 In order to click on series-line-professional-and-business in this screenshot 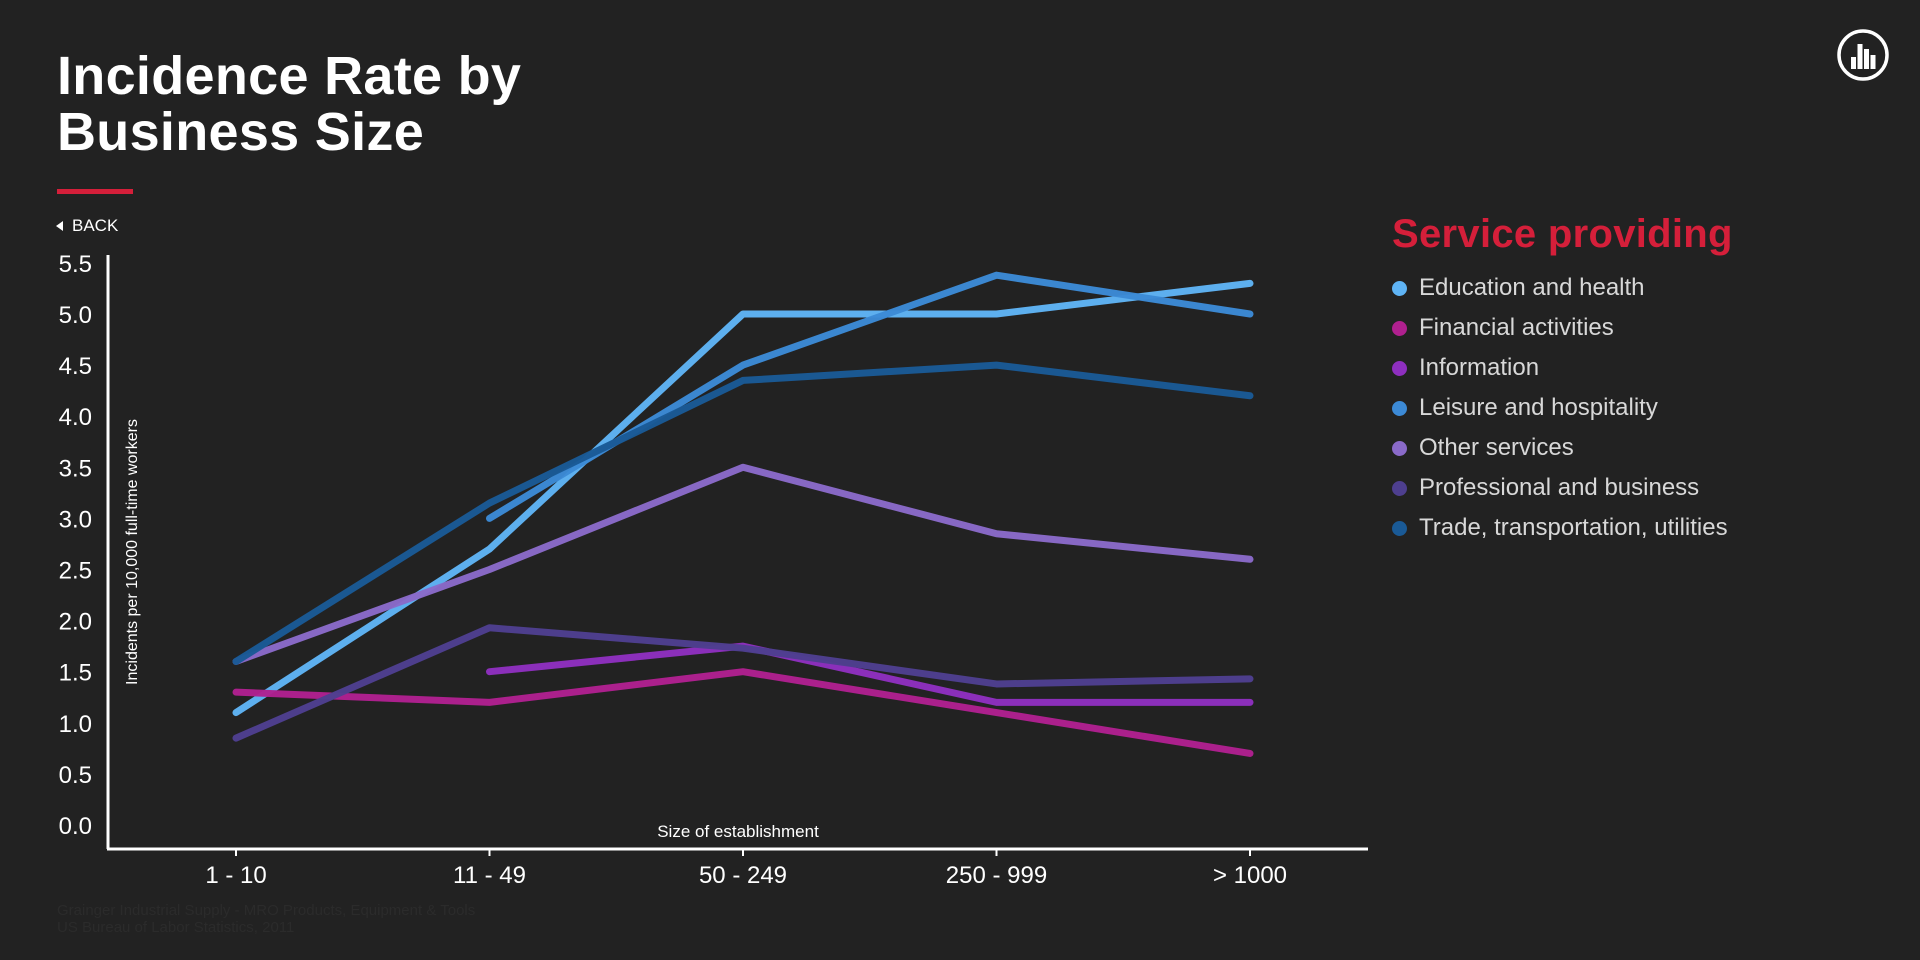, I will do `click(743, 683)`.